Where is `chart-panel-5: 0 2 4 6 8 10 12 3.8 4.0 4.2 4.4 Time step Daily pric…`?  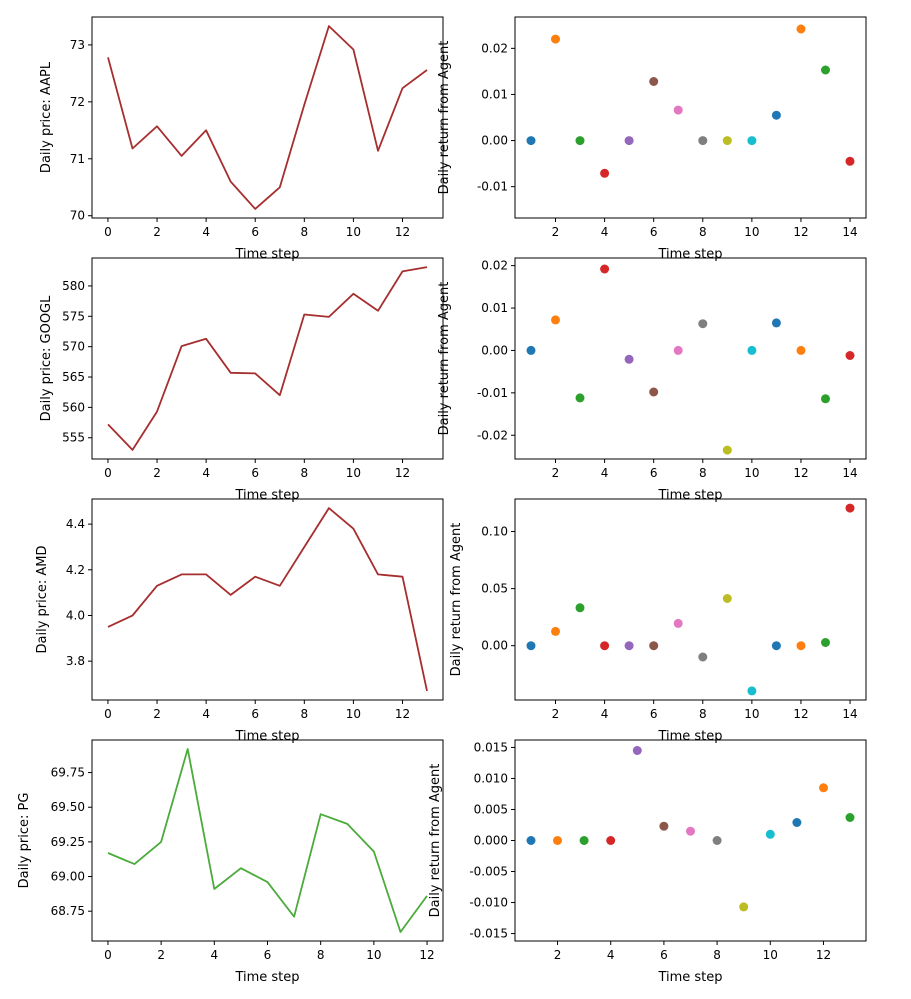
chart-panel-5: 0 2 4 6 8 10 12 3.8 4.0 4.2 4.4 Time step Daily pric… is located at coordinates (239, 621).